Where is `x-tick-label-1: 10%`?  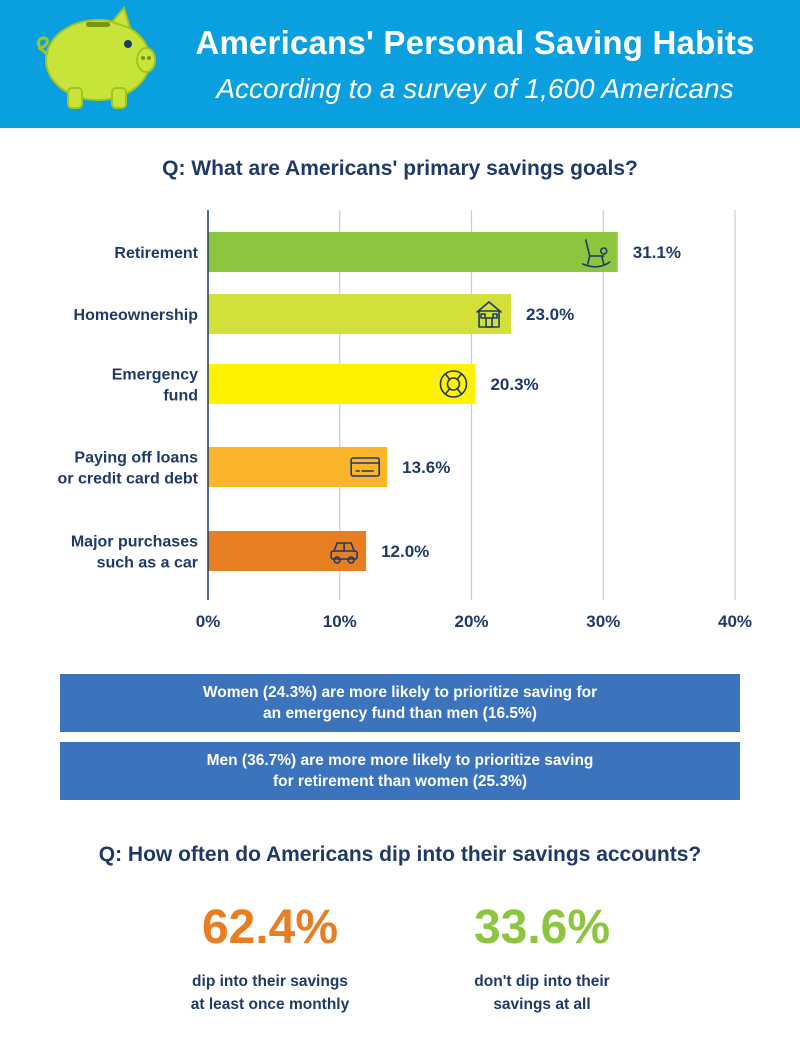
x-tick-label-1: 10% is located at coordinates (340, 621).